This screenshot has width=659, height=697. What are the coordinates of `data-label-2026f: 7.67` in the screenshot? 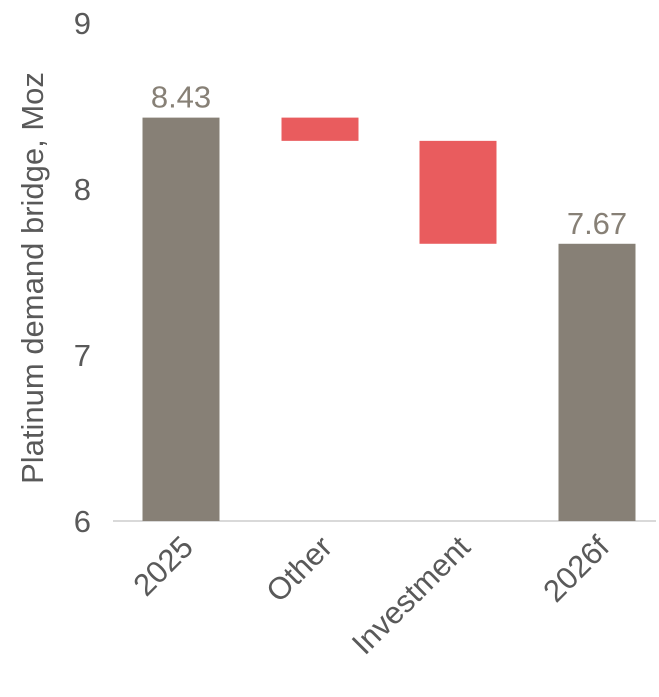 It's located at (597, 223).